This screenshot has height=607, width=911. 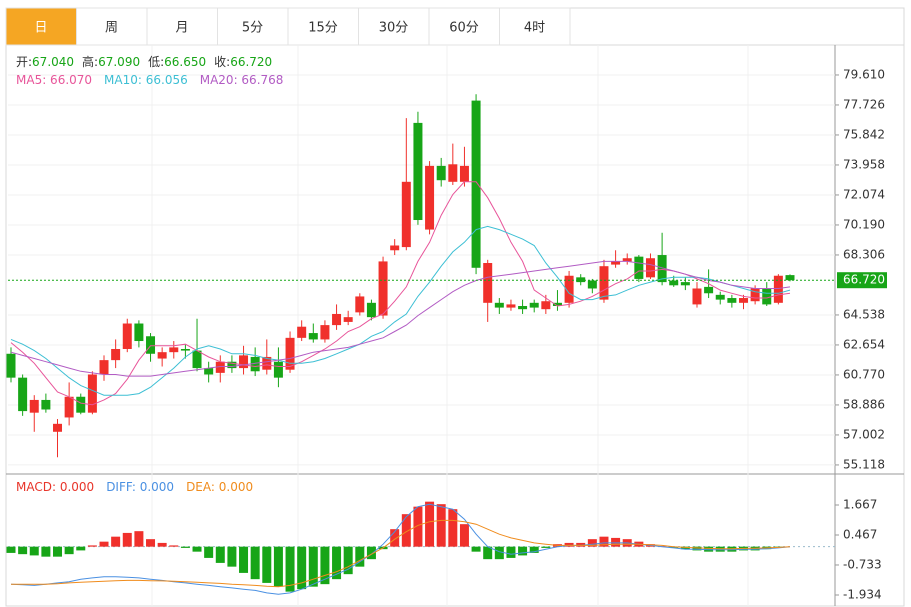 I want to click on tab-label: 5分, so click(x=252, y=28).